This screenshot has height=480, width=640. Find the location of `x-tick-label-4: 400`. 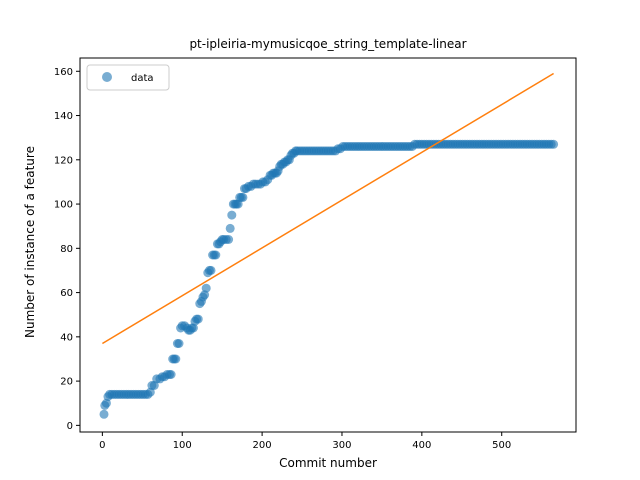

x-tick-label-4: 400 is located at coordinates (421, 445).